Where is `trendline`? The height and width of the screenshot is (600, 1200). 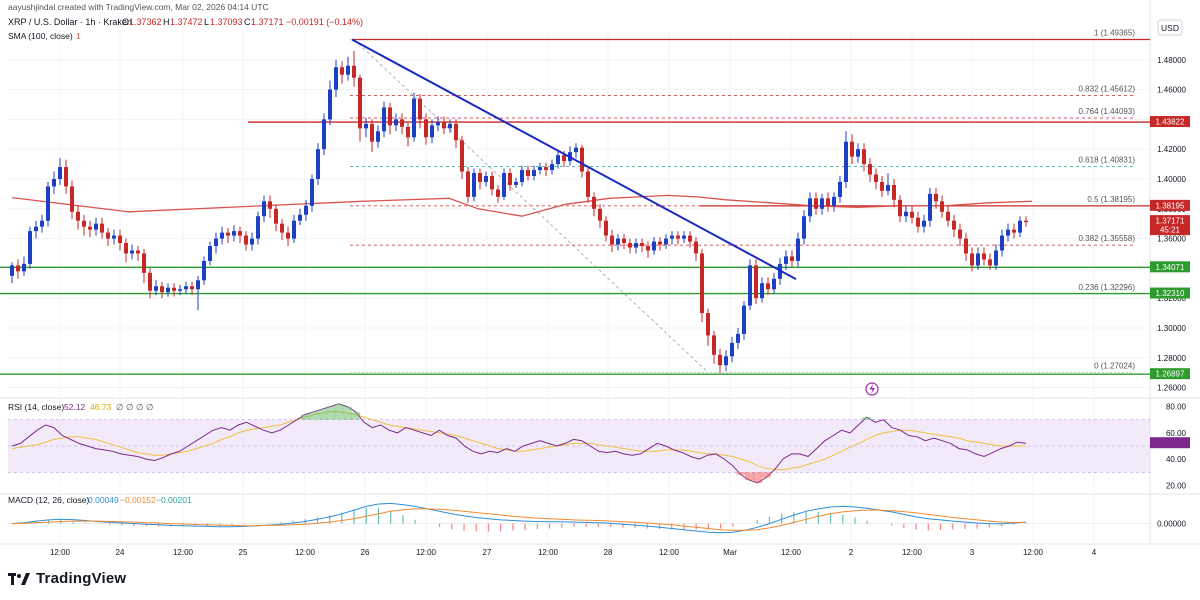
trendline is located at coordinates (574, 159).